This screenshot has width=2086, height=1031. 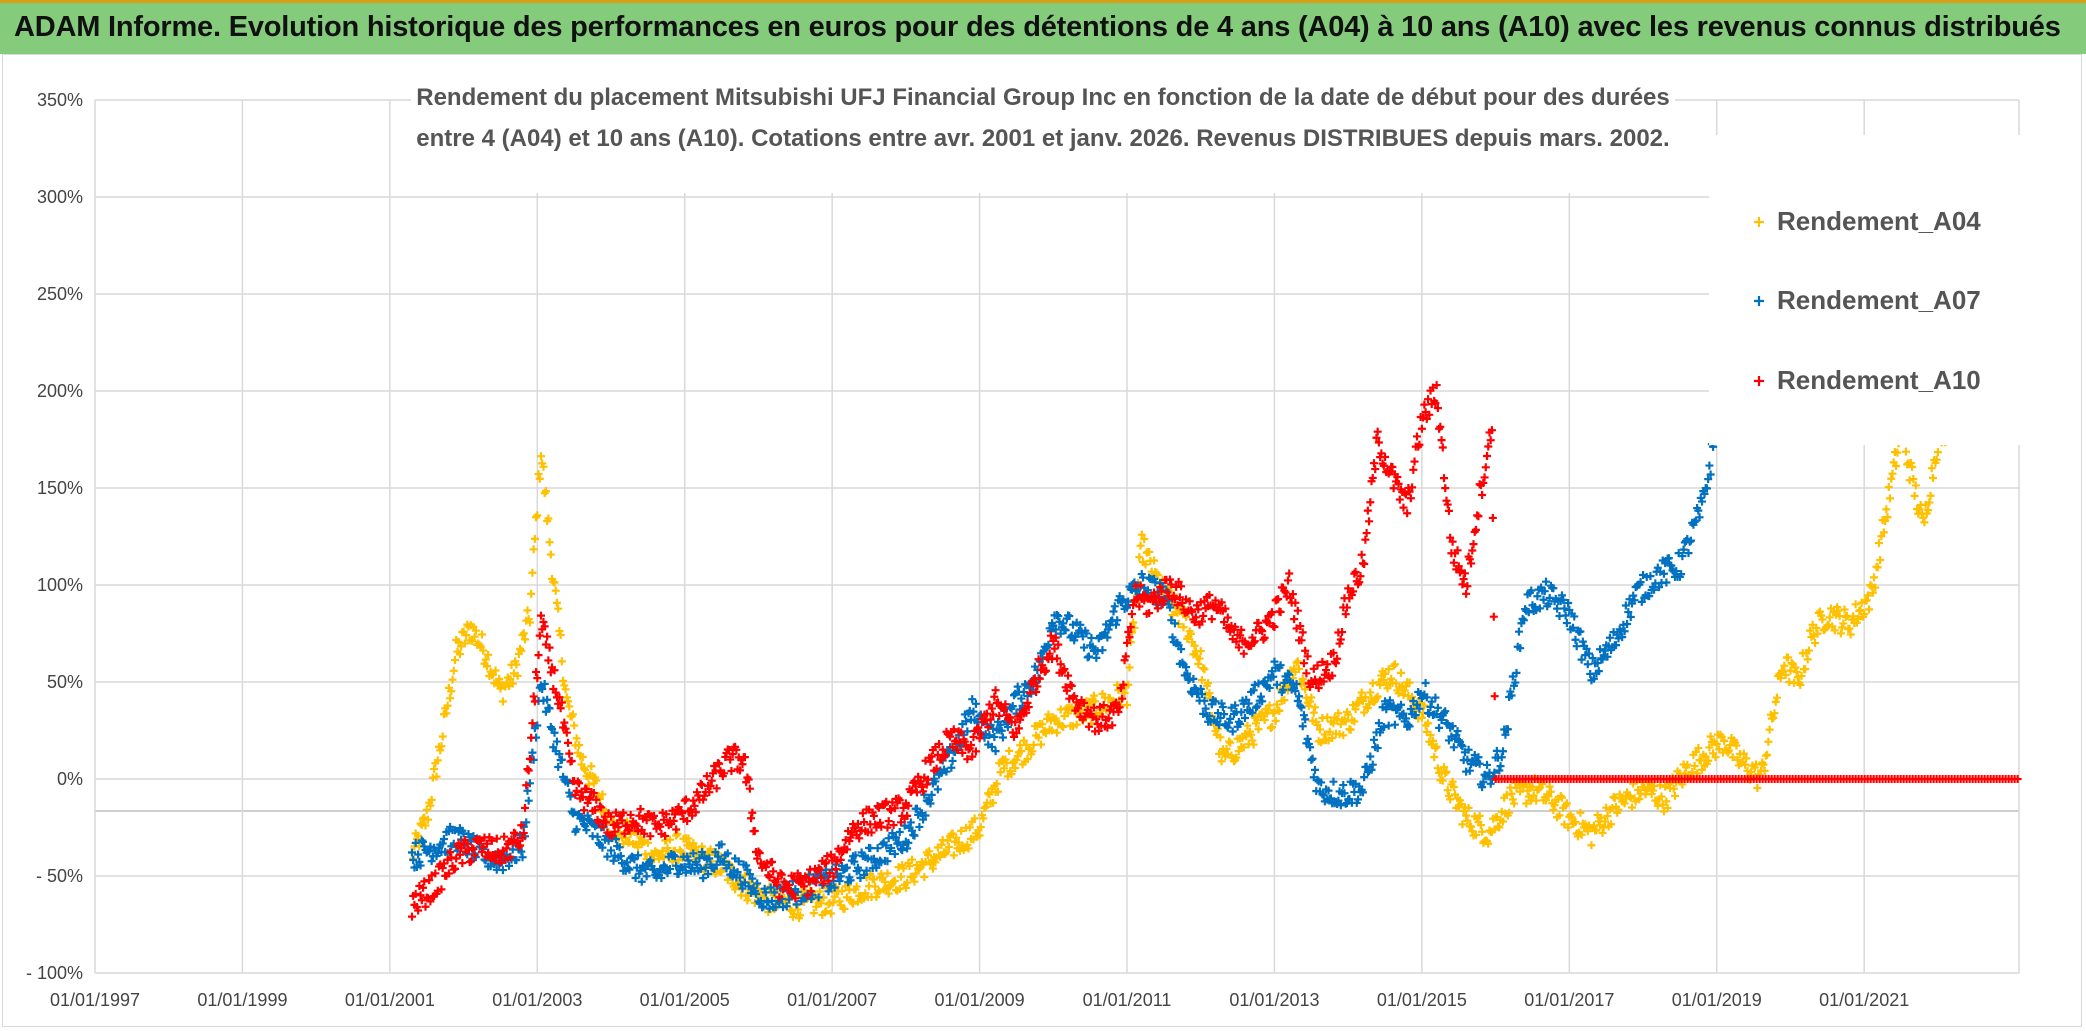 I want to click on legend-label-a10: Rendement_A10, so click(x=1879, y=380).